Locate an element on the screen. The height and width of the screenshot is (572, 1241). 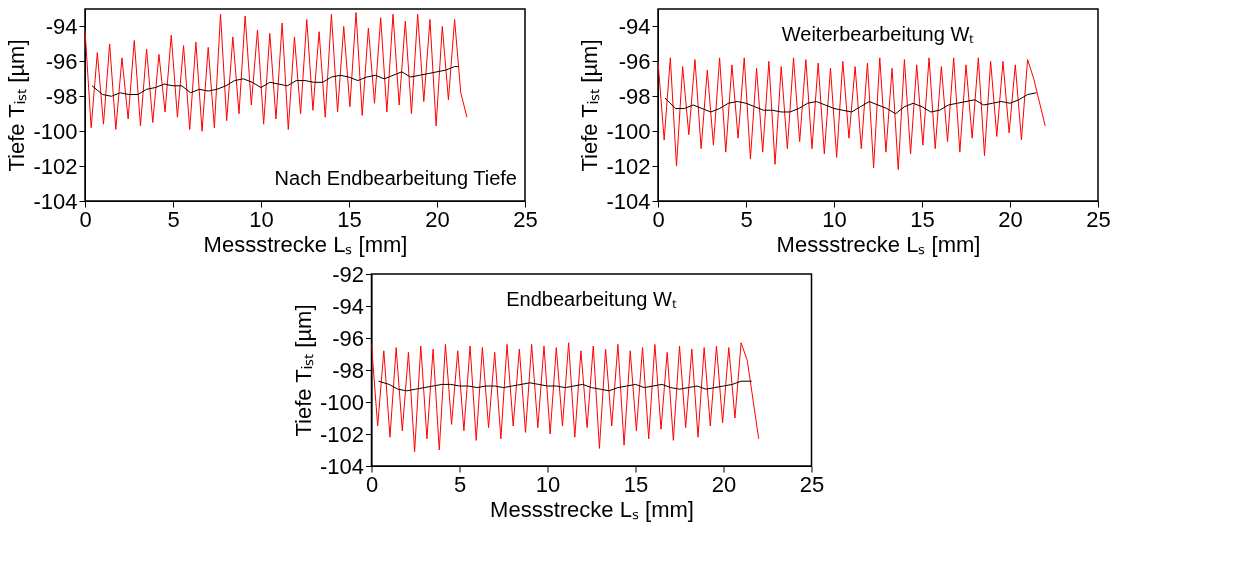
annotation: Weiterbearbeitung Wₜ is located at coordinates (878, 34).